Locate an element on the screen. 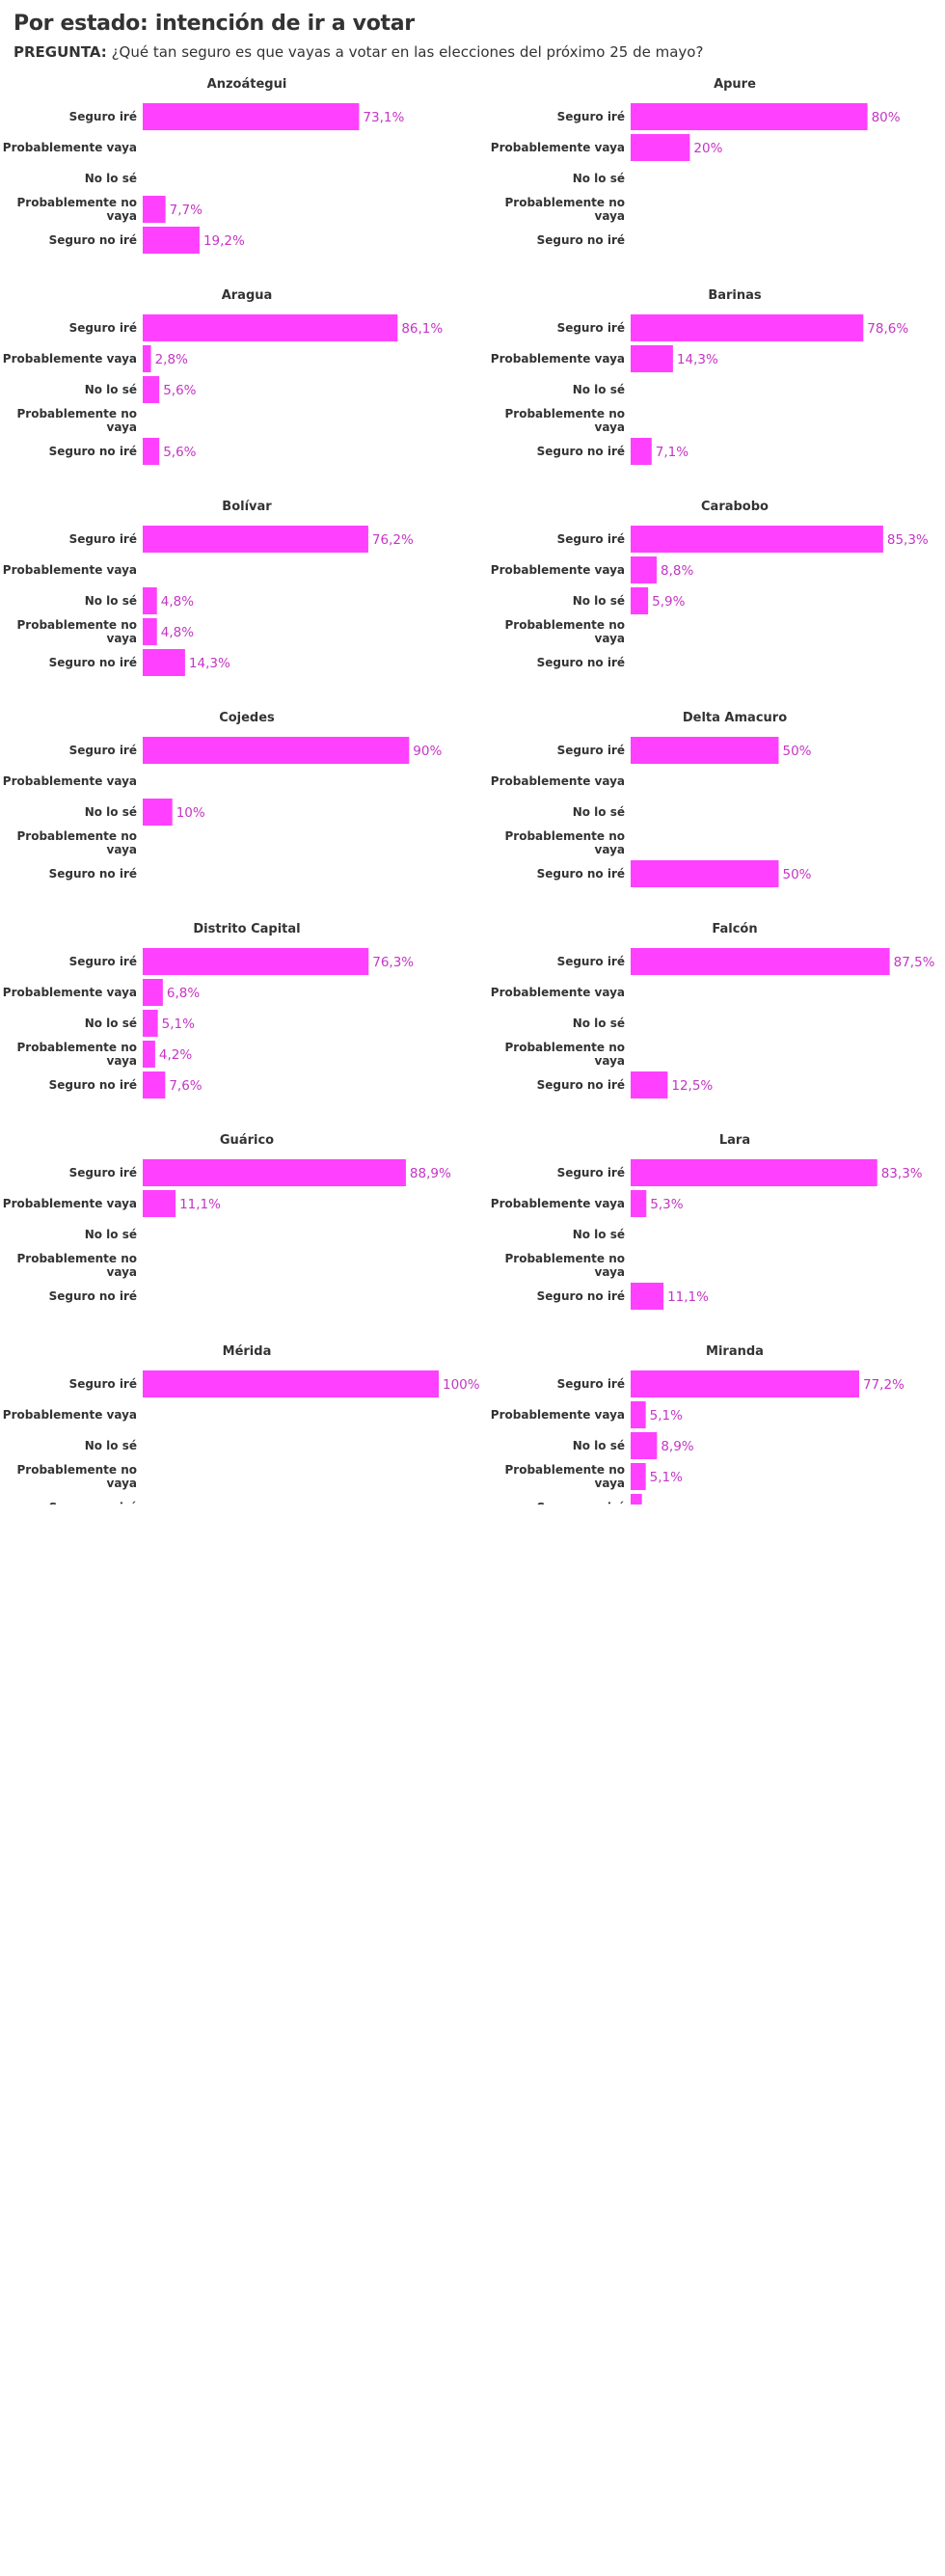  bar-delta-amacuro-seguro-no-ire is located at coordinates (705, 873).